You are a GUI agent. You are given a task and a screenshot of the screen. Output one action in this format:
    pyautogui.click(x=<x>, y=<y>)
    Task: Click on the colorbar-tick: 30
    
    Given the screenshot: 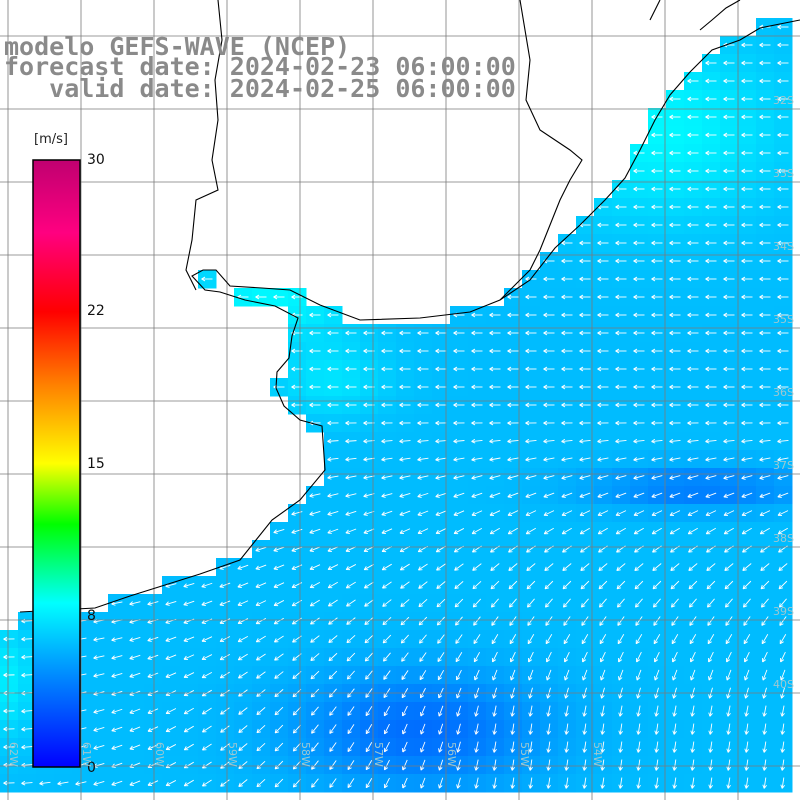 What is the action you would take?
    pyautogui.click(x=96, y=160)
    